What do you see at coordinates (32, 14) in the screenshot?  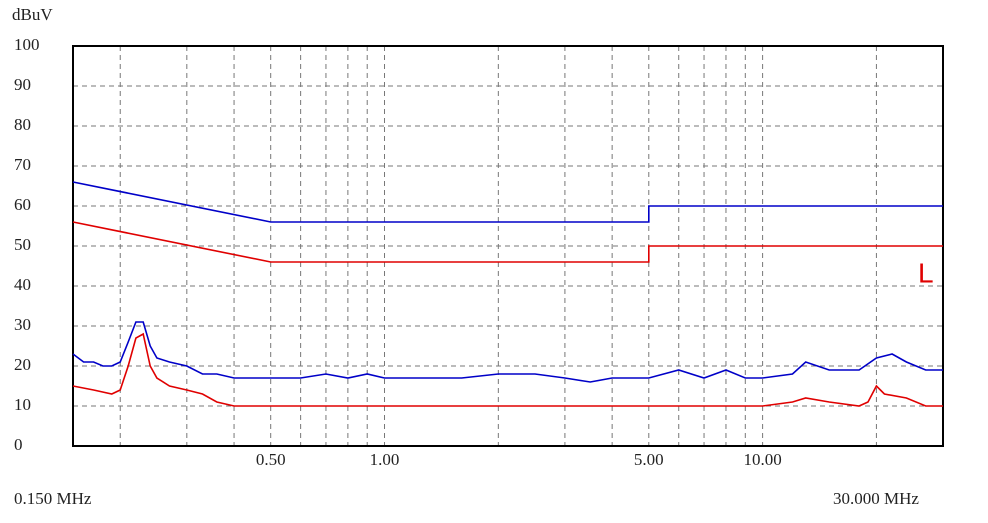 I see `y-axis-label: dBuV` at bounding box center [32, 14].